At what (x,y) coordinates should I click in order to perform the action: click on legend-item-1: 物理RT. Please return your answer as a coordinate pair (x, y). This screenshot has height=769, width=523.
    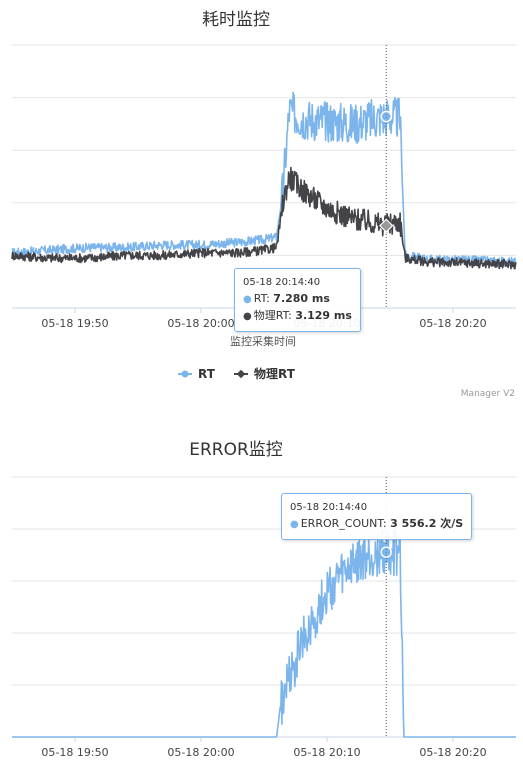
    Looking at the image, I should click on (265, 373).